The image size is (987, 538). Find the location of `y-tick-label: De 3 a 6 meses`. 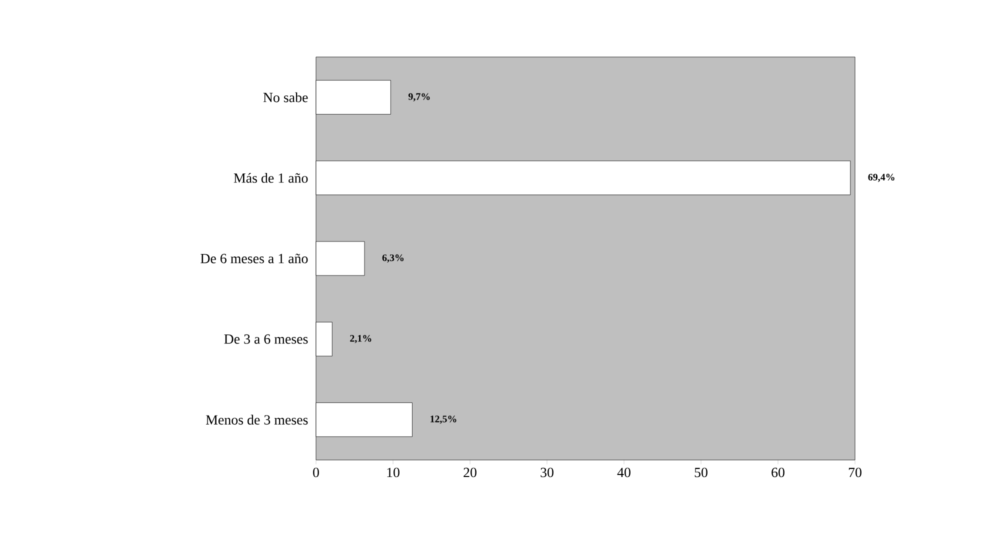

y-tick-label: De 3 a 6 meses is located at coordinates (266, 339).